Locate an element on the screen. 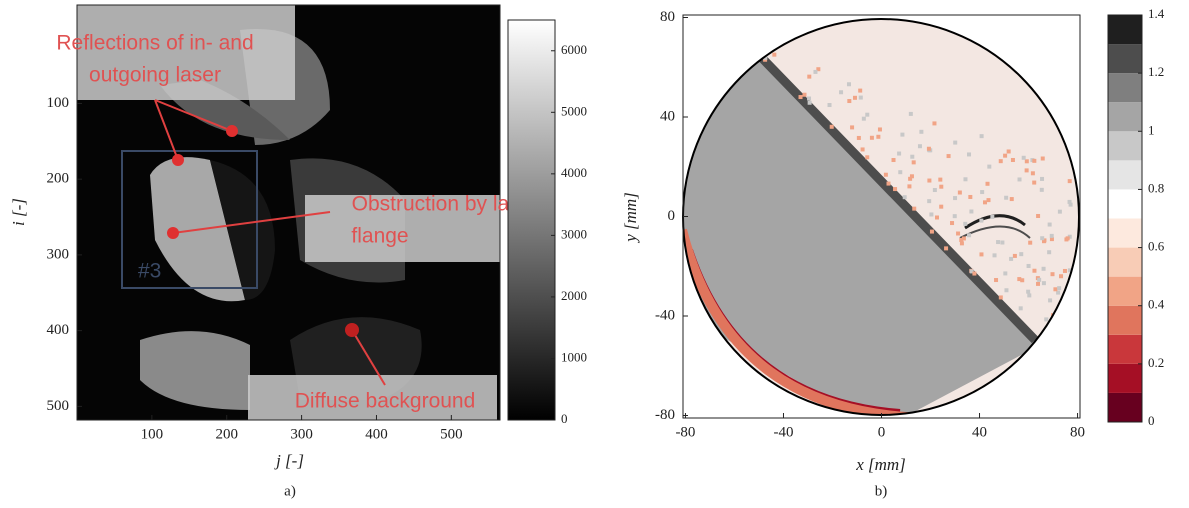 The image size is (1189, 508). y-tick-label: 300 is located at coordinates (58, 254).